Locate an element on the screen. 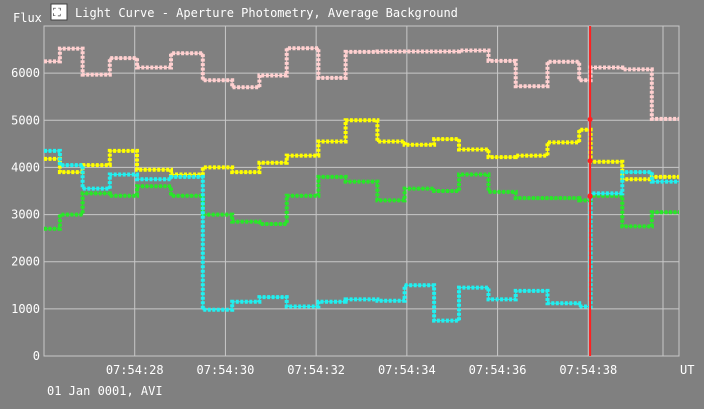  app-icon-glyph: ⛶ is located at coordinates (57, 12).